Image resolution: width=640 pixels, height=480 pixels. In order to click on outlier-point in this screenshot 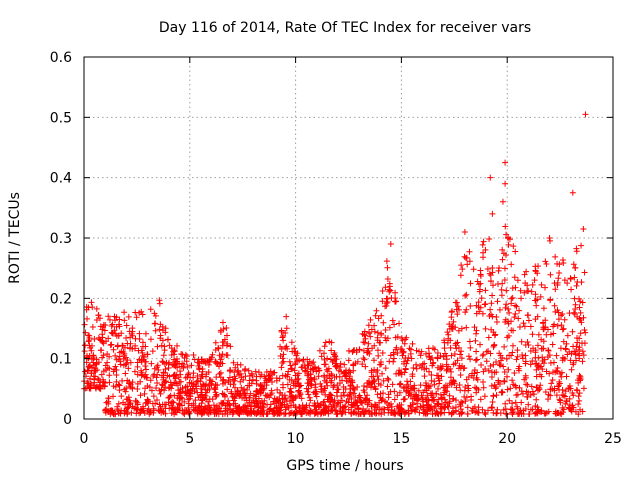, I will do `click(583, 228)`.